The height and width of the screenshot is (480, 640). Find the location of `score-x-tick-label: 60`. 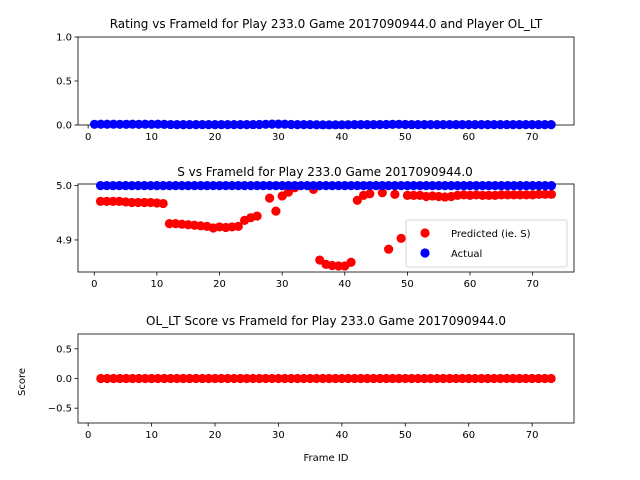

score-x-tick-label: 60 is located at coordinates (468, 435).